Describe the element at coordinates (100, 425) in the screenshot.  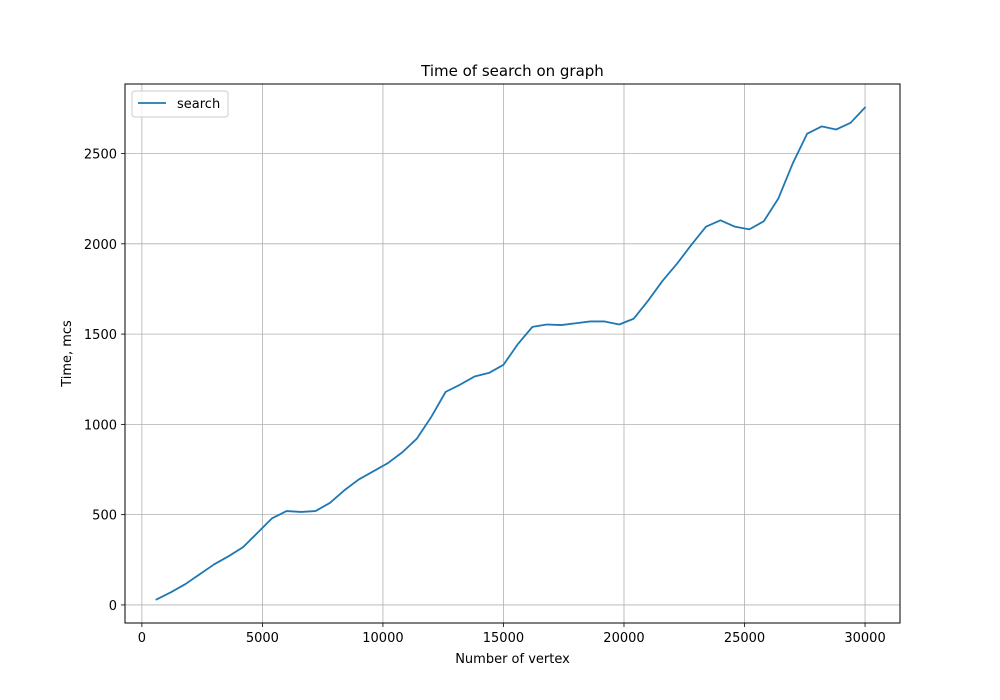
I see `y-tick-label: 1000` at that location.